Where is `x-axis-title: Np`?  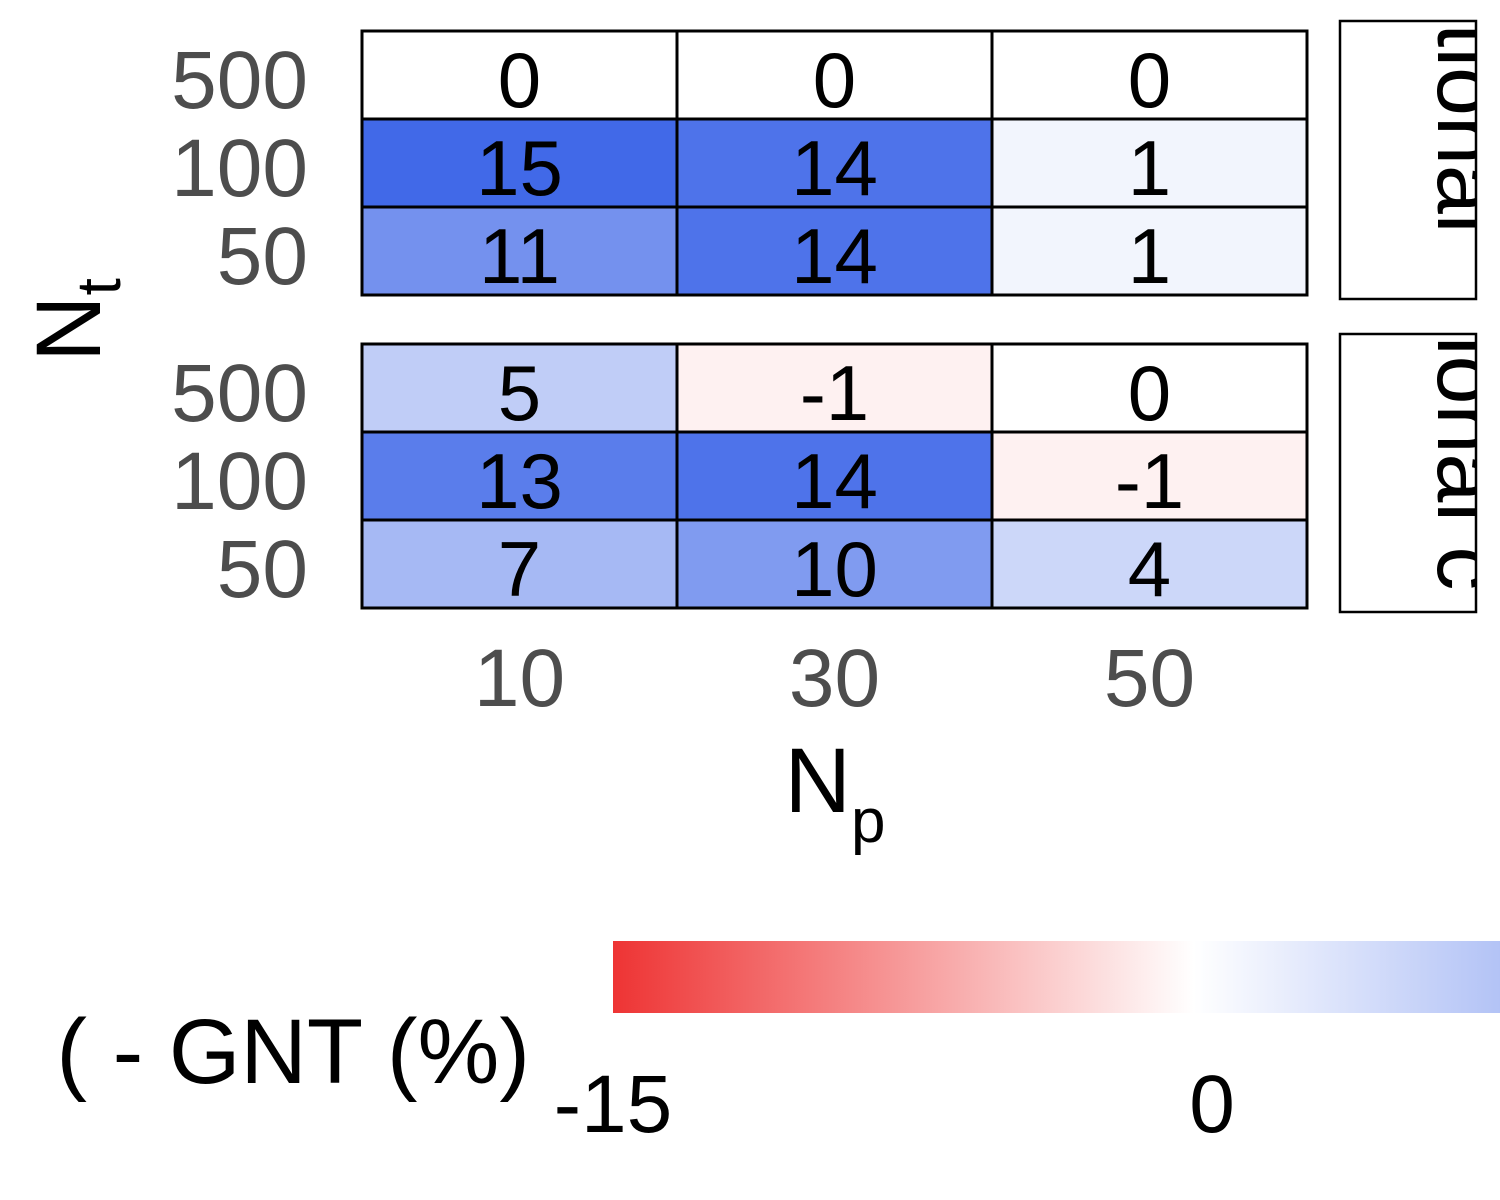
x-axis-title: Np is located at coordinates (835, 793).